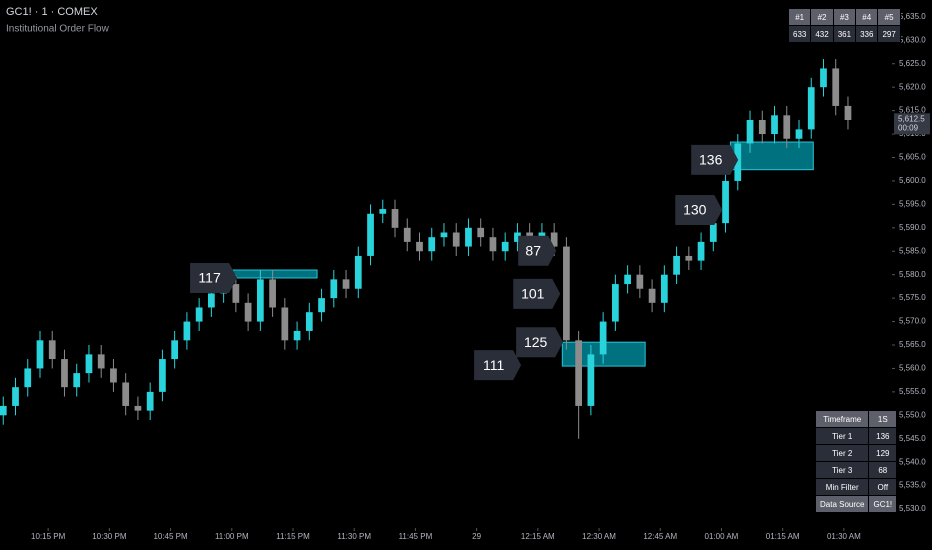  What do you see at coordinates (844, 17) in the screenshot?
I see `rank-header: #3` at bounding box center [844, 17].